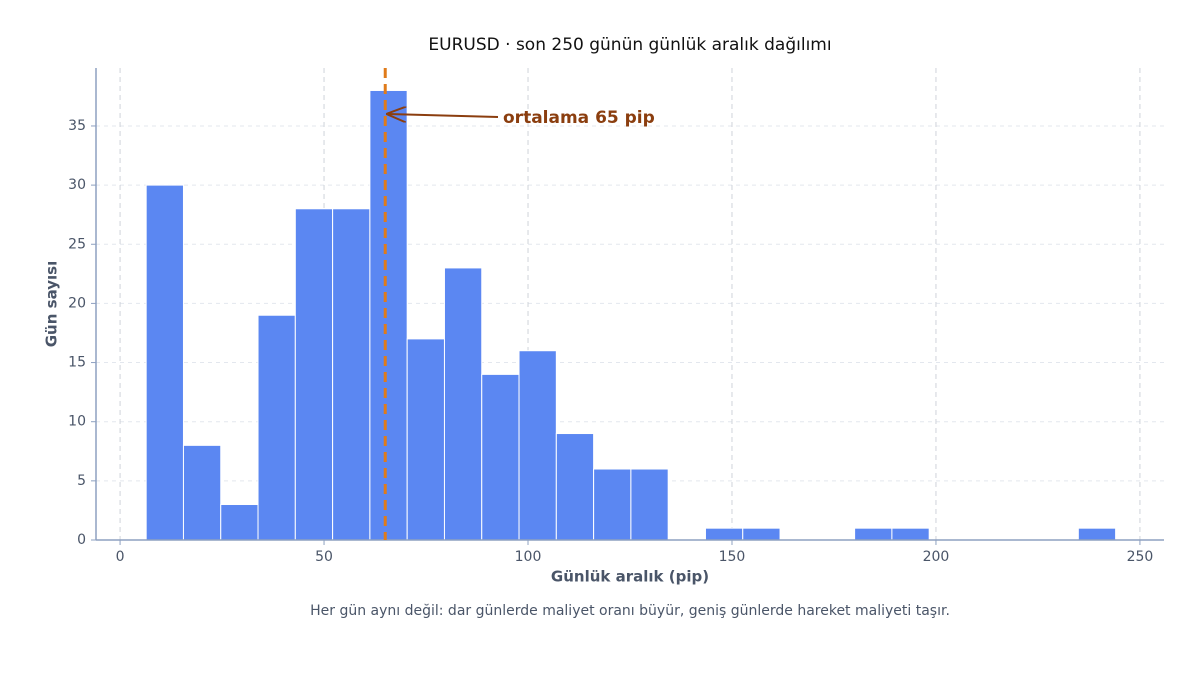 Image resolution: width=1200 pixels, height=675 pixels. What do you see at coordinates (443, 115) in the screenshot?
I see `annotation-arrow` at bounding box center [443, 115].